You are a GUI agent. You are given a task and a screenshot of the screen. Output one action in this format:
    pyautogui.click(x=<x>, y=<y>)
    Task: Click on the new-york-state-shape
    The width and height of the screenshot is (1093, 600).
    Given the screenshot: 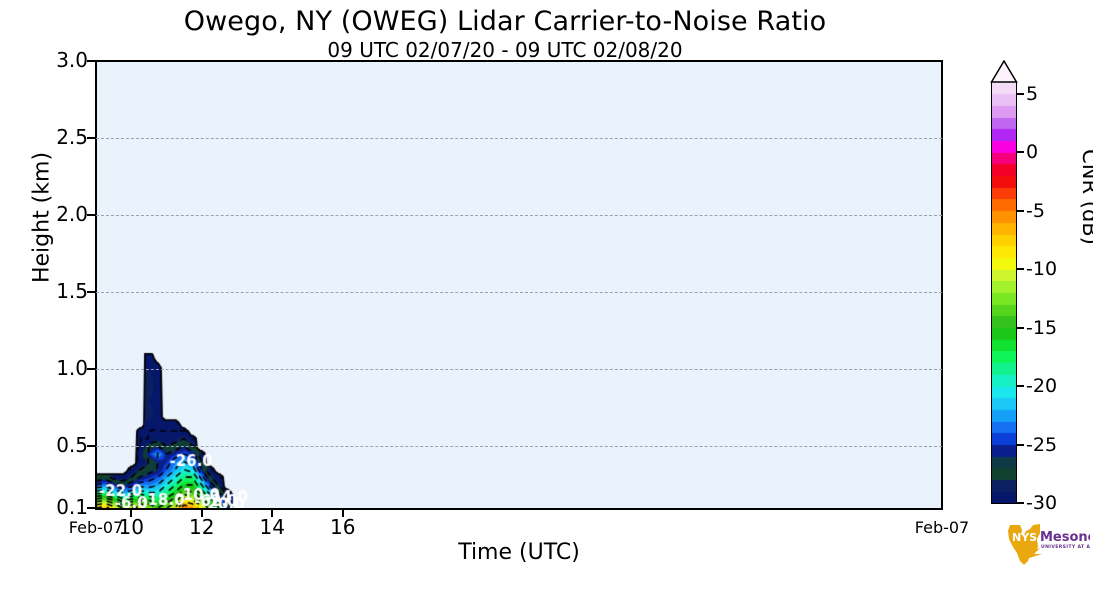 What is the action you would take?
    pyautogui.click(x=1024, y=544)
    